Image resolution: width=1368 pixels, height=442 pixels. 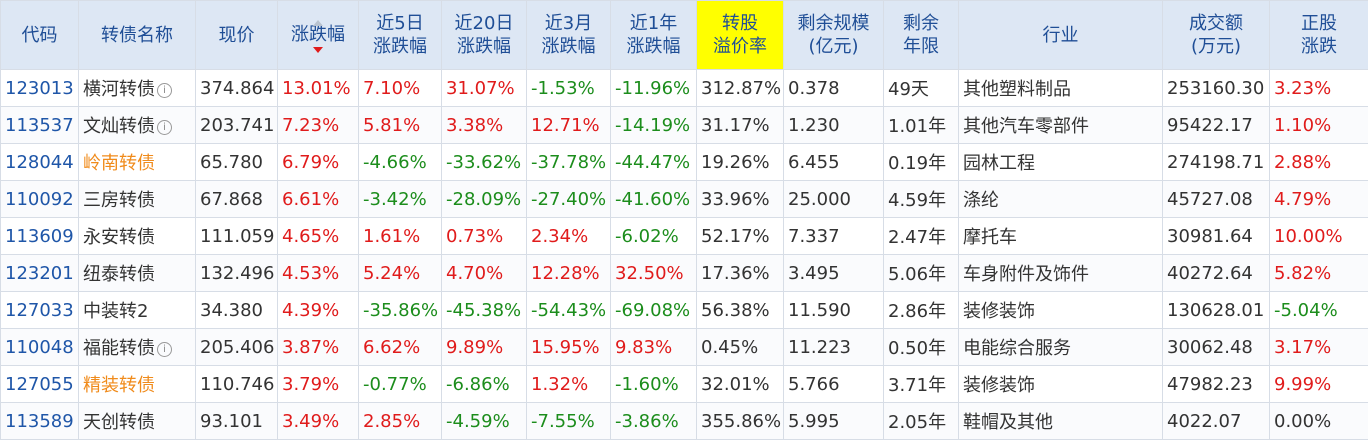 I want to click on cell-stock: 0.00%, so click(x=1318, y=421).